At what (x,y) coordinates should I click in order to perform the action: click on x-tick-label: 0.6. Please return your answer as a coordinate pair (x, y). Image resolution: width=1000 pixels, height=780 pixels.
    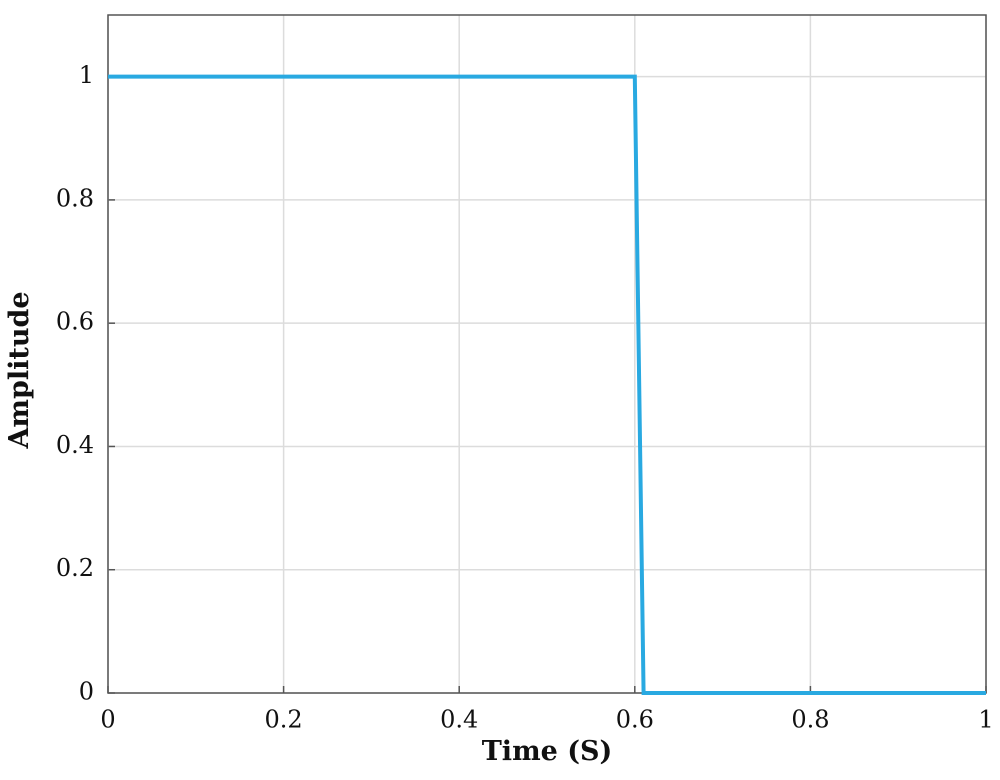
    Looking at the image, I should click on (635, 720).